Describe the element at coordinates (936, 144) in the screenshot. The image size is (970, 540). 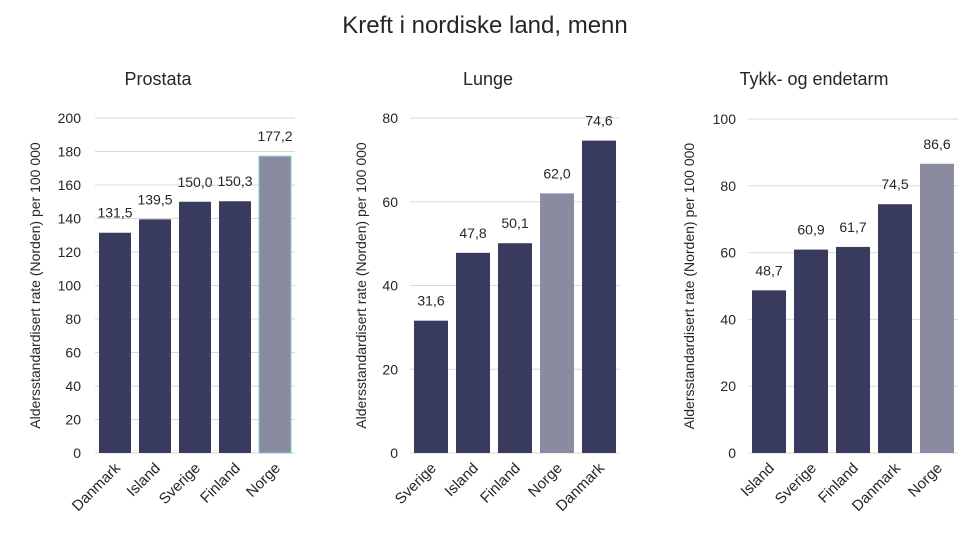
I see `data-label: 86,6` at that location.